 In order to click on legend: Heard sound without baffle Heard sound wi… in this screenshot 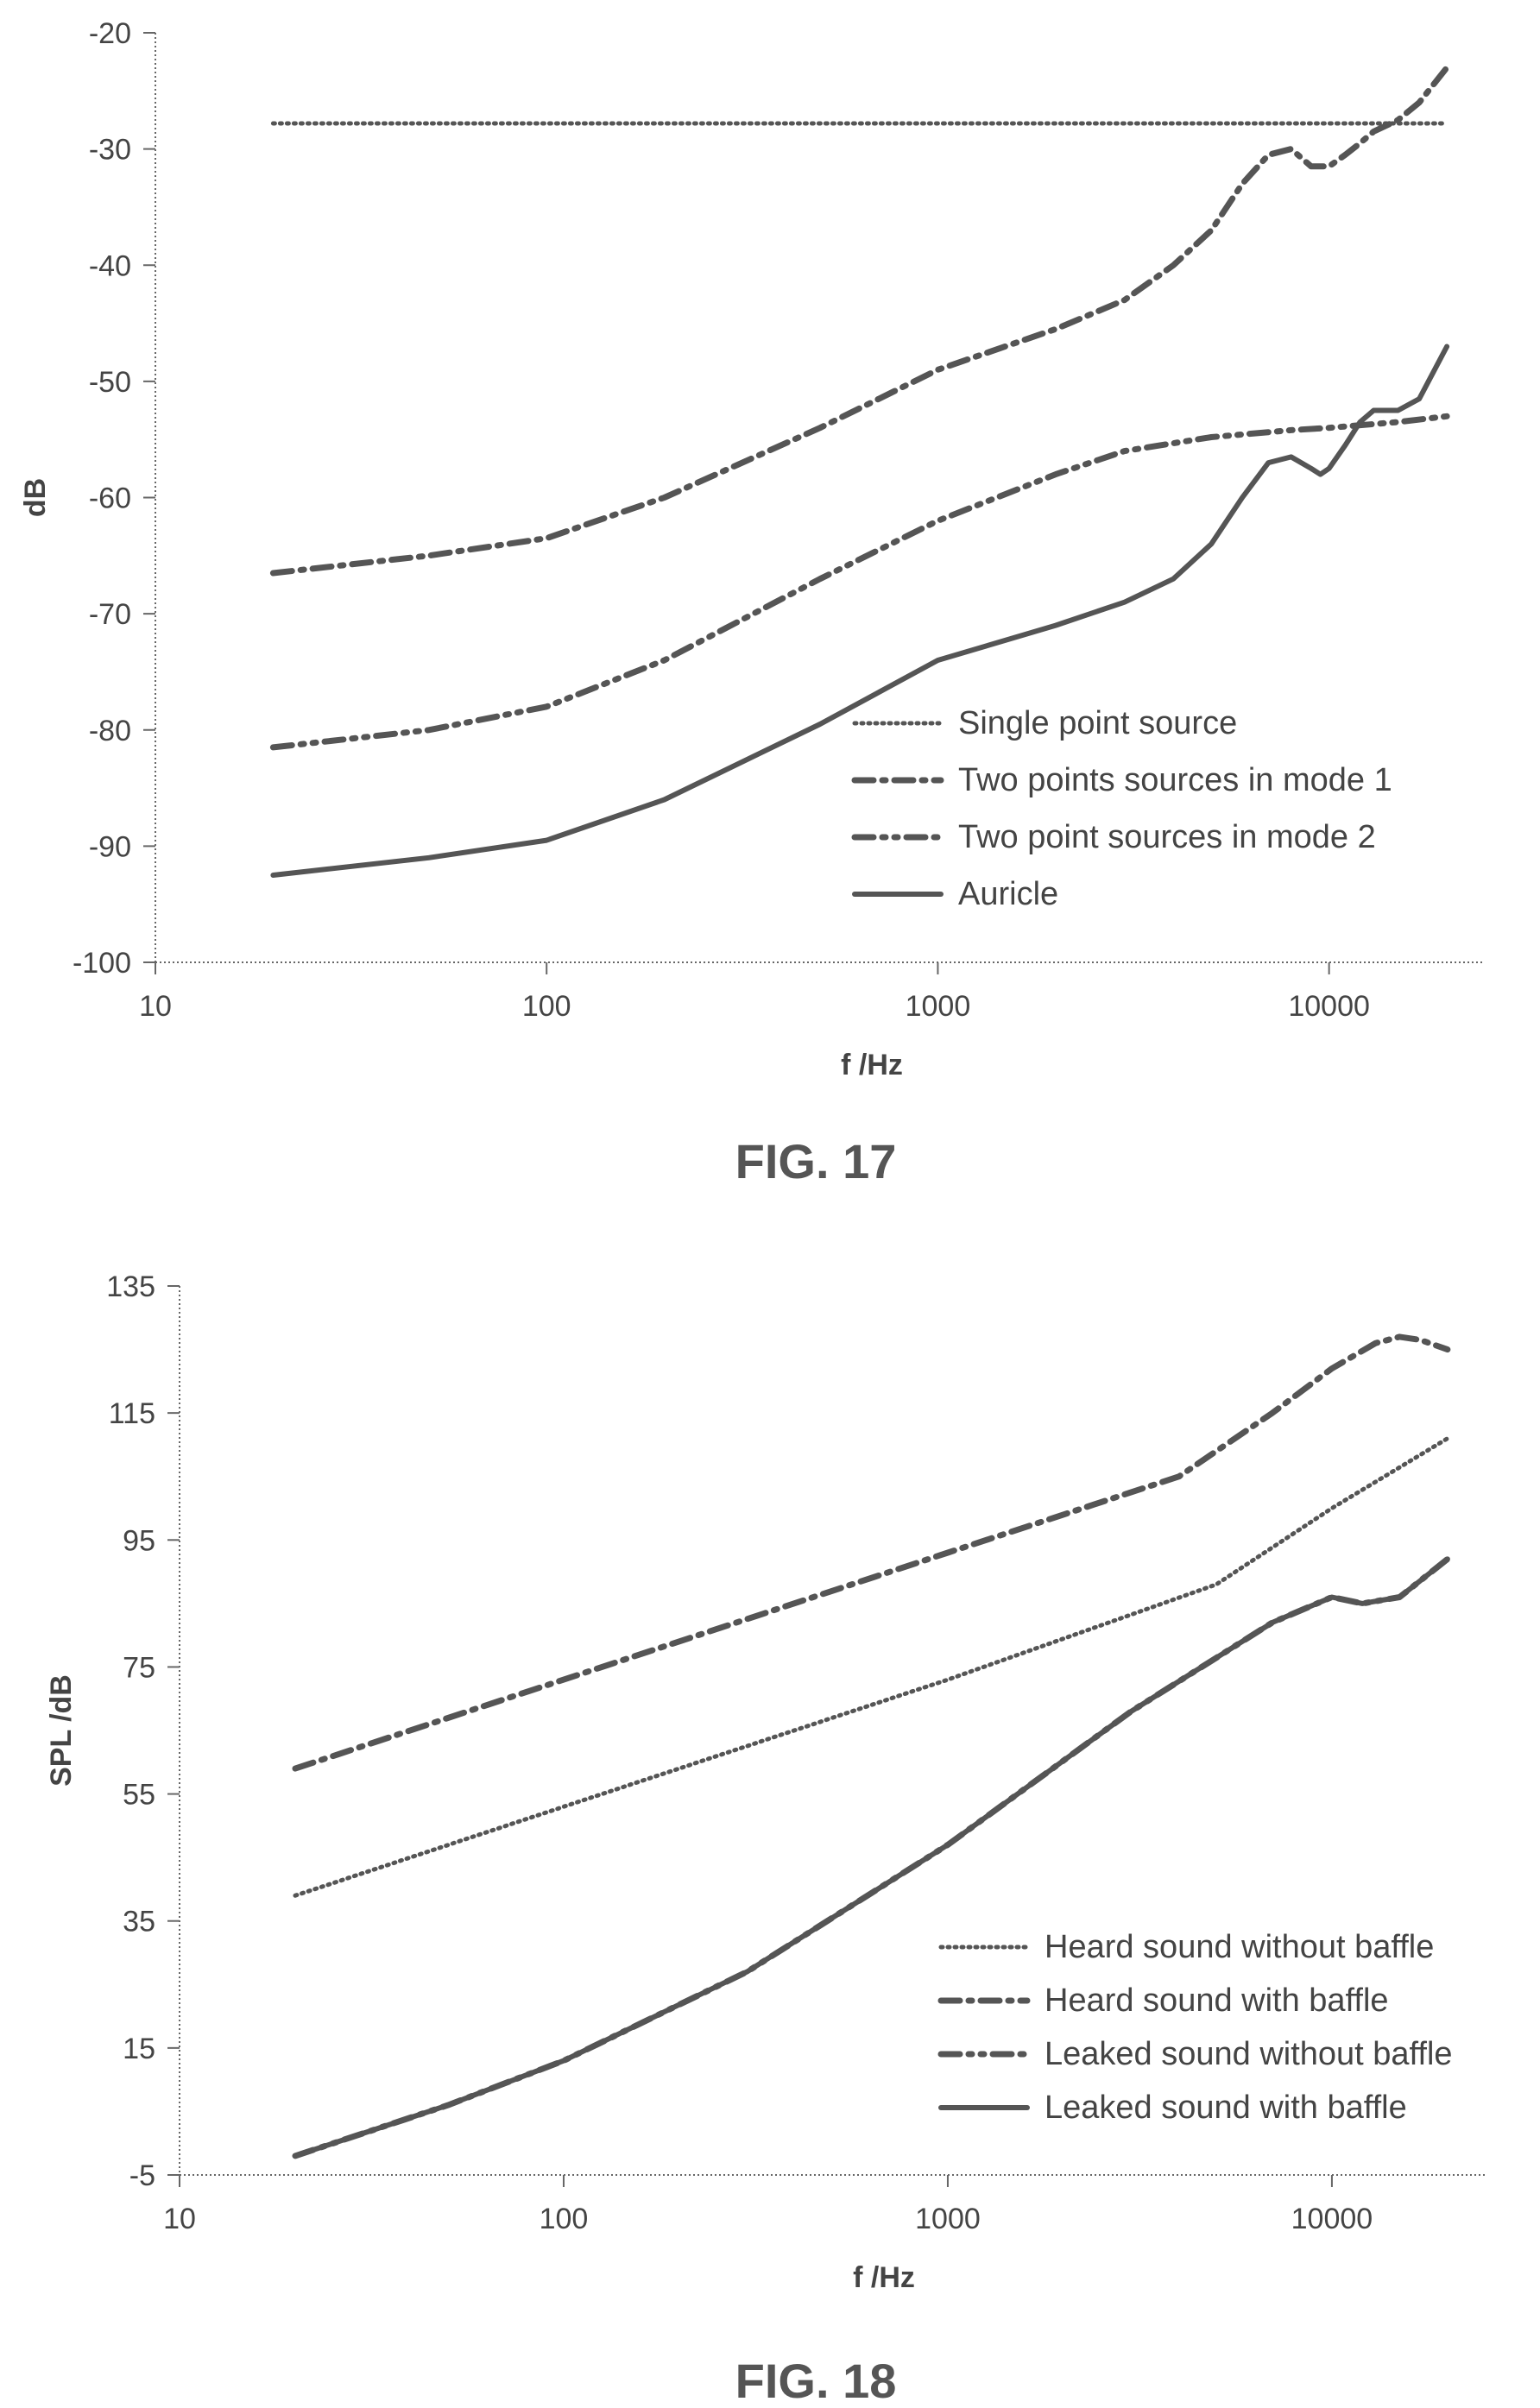, I will do `click(1195, 2027)`.